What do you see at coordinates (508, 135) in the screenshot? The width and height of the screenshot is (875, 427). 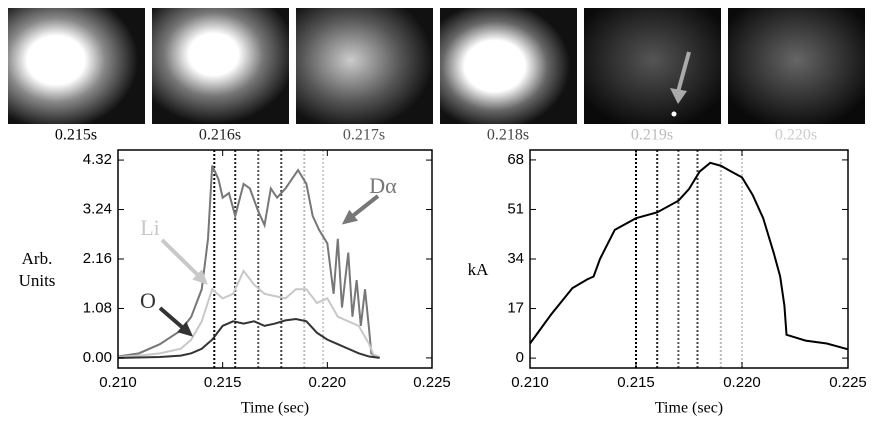 I see `frame-label: 0.218s` at bounding box center [508, 135].